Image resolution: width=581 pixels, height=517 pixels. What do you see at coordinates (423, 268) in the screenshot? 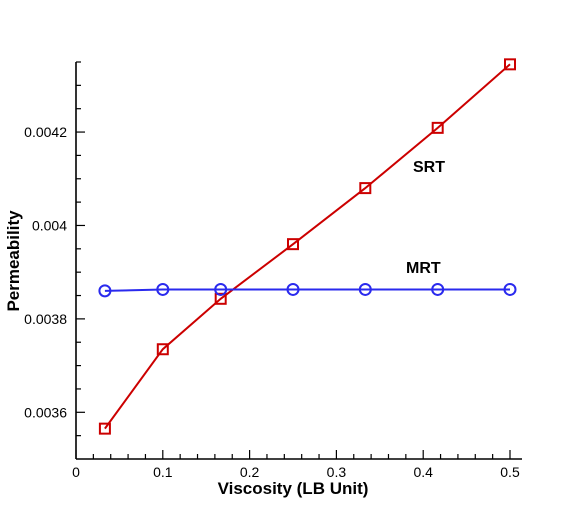
I see `series-label-mrt: MRT` at bounding box center [423, 268].